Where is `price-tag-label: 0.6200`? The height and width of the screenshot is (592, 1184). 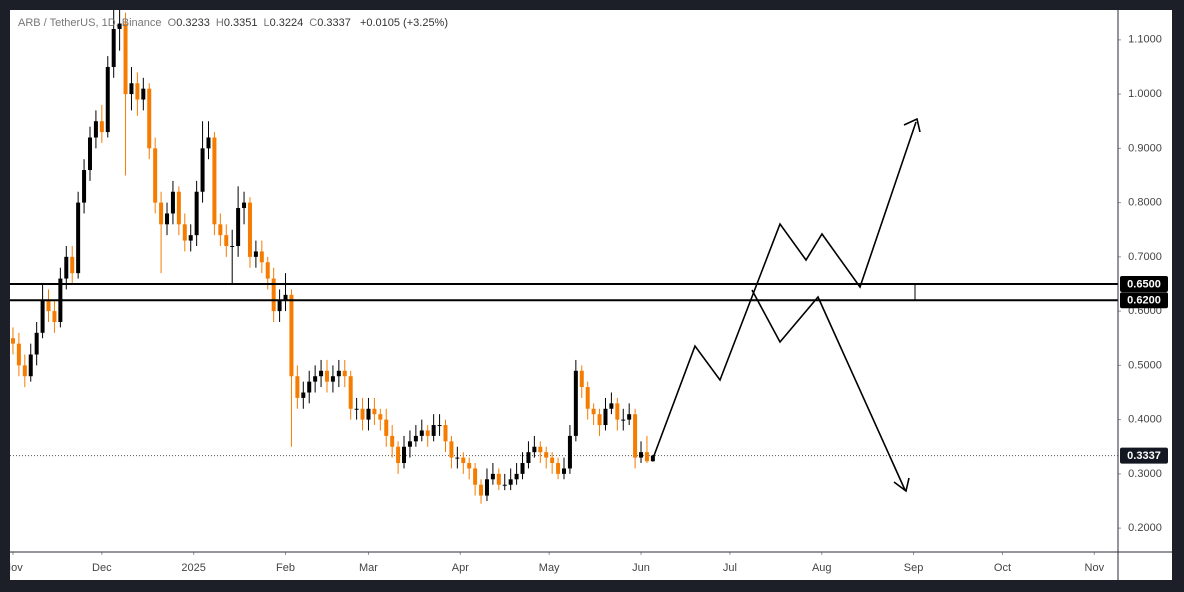
price-tag-label: 0.6200 is located at coordinates (1144, 301).